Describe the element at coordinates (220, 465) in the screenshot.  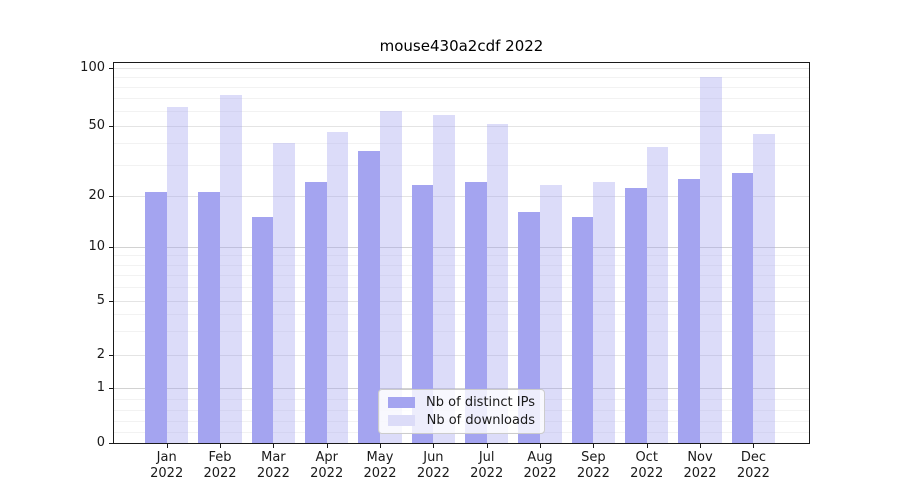
I see `x-tick-label: Feb 2022` at that location.